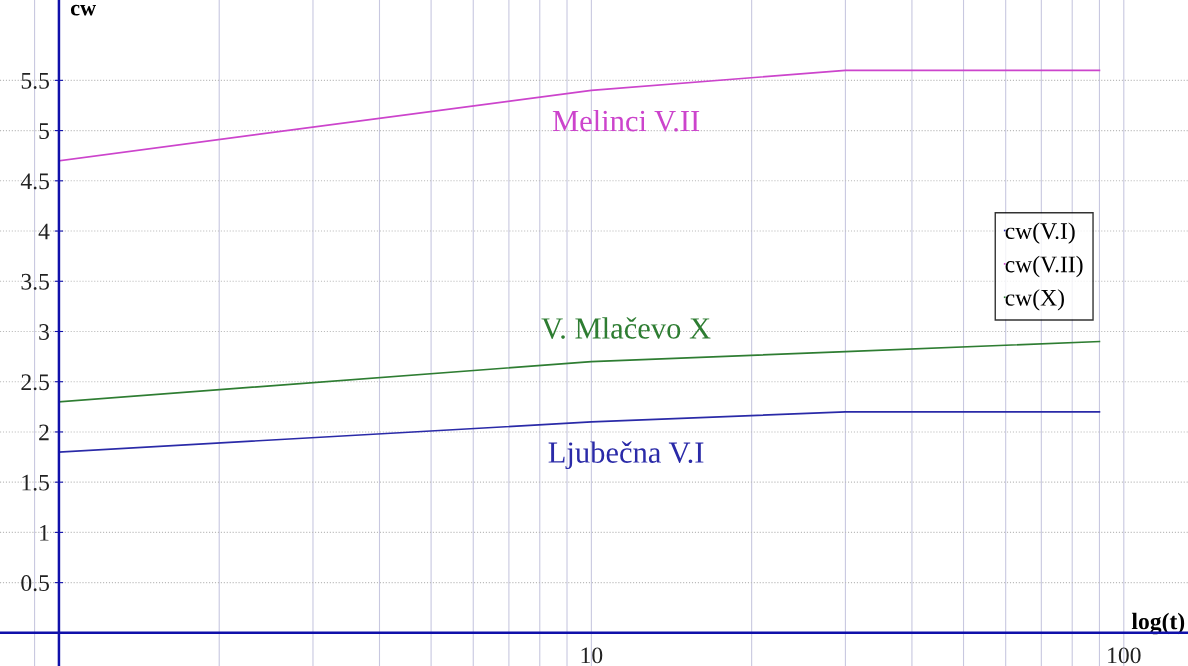 The height and width of the screenshot is (666, 1188). I want to click on y-tick-label: 2, so click(44, 432).